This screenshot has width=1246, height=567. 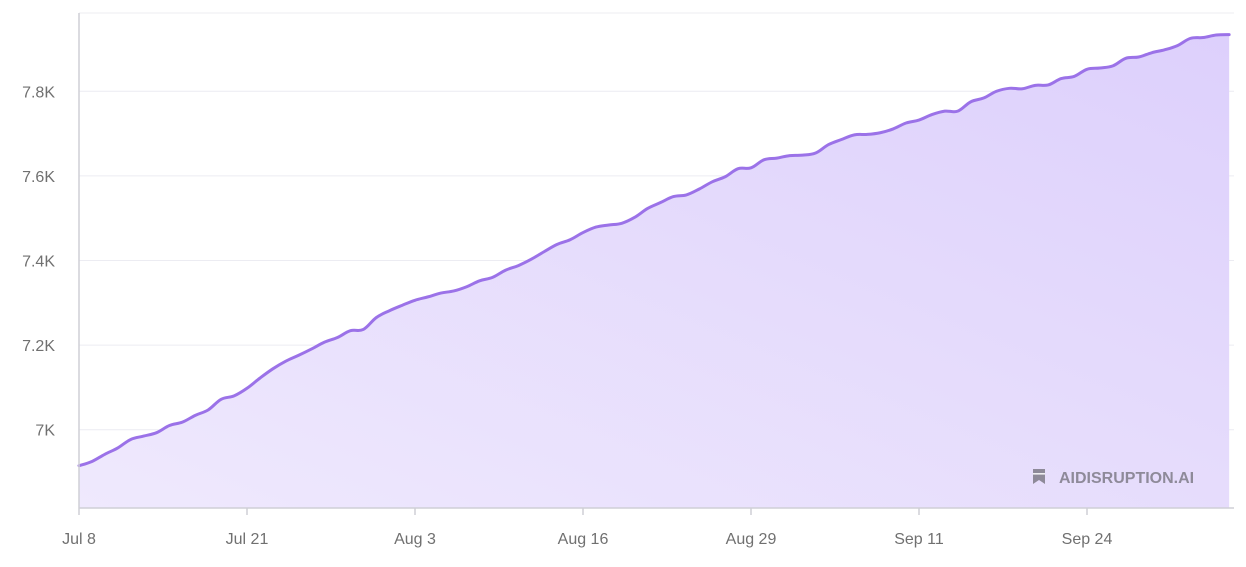 I want to click on x-tick-label: Jul 8, so click(x=79, y=539).